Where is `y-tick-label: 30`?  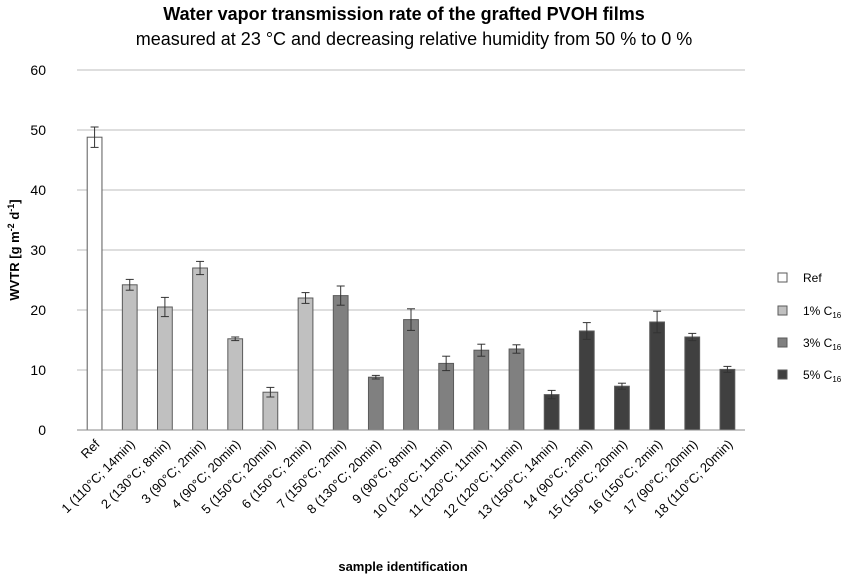 y-tick-label: 30 is located at coordinates (38, 250).